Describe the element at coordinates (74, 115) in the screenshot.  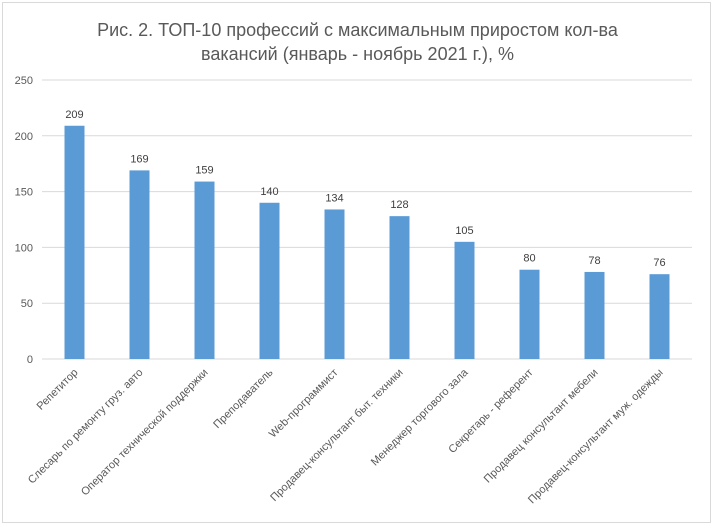
I see `data-label: 209` at that location.